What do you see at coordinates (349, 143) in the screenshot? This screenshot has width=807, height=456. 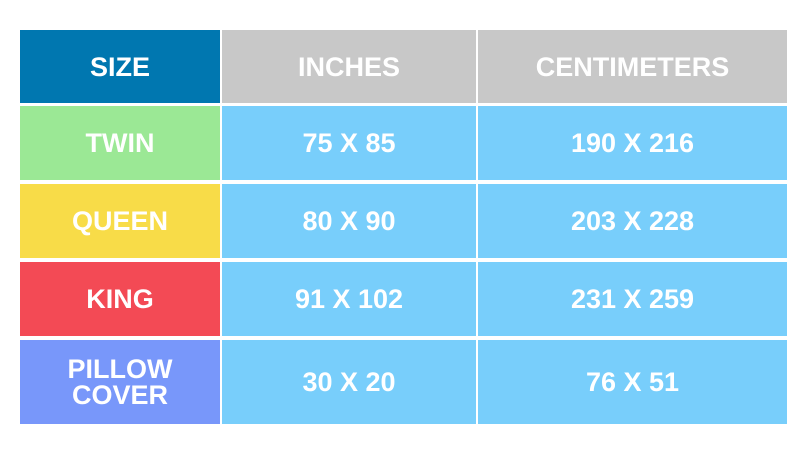 I see `inches-cell: 75 X 85` at bounding box center [349, 143].